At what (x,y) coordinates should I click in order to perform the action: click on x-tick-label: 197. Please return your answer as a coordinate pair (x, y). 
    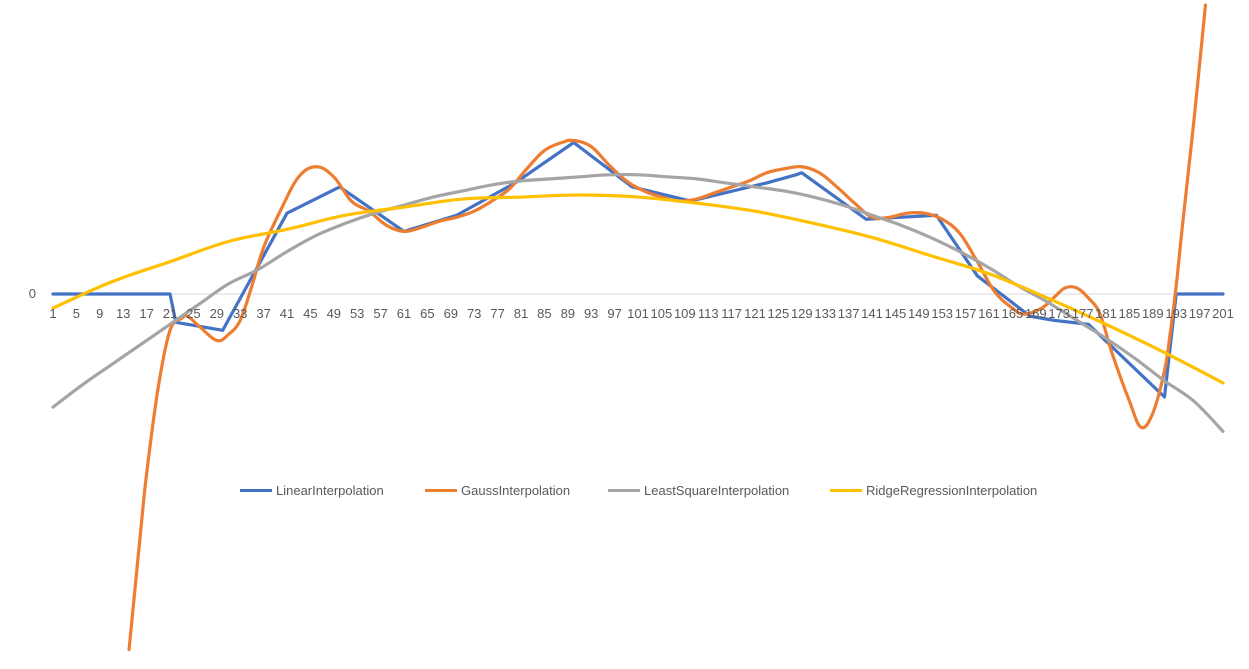
    Looking at the image, I should click on (1200, 313).